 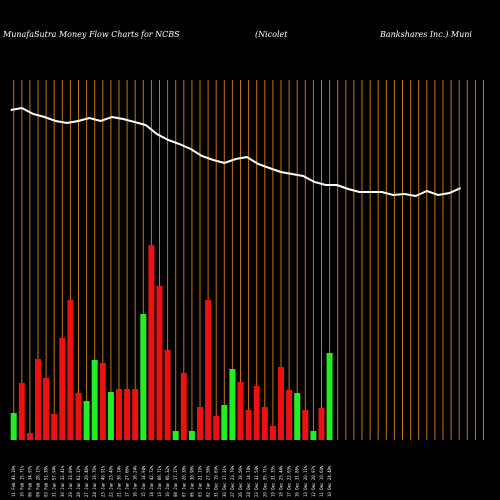 I want to click on x-tick-label: 24 Jan 19.76%, so click(x=94, y=481).